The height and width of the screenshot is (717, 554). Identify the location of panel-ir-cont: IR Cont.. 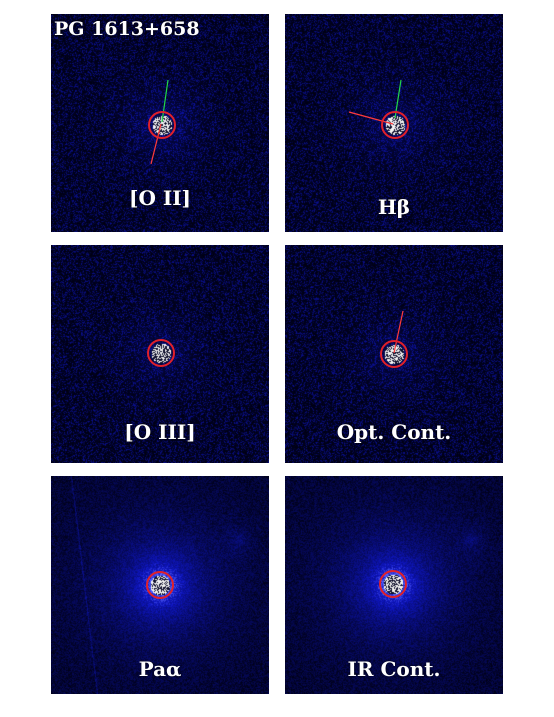
(394, 585).